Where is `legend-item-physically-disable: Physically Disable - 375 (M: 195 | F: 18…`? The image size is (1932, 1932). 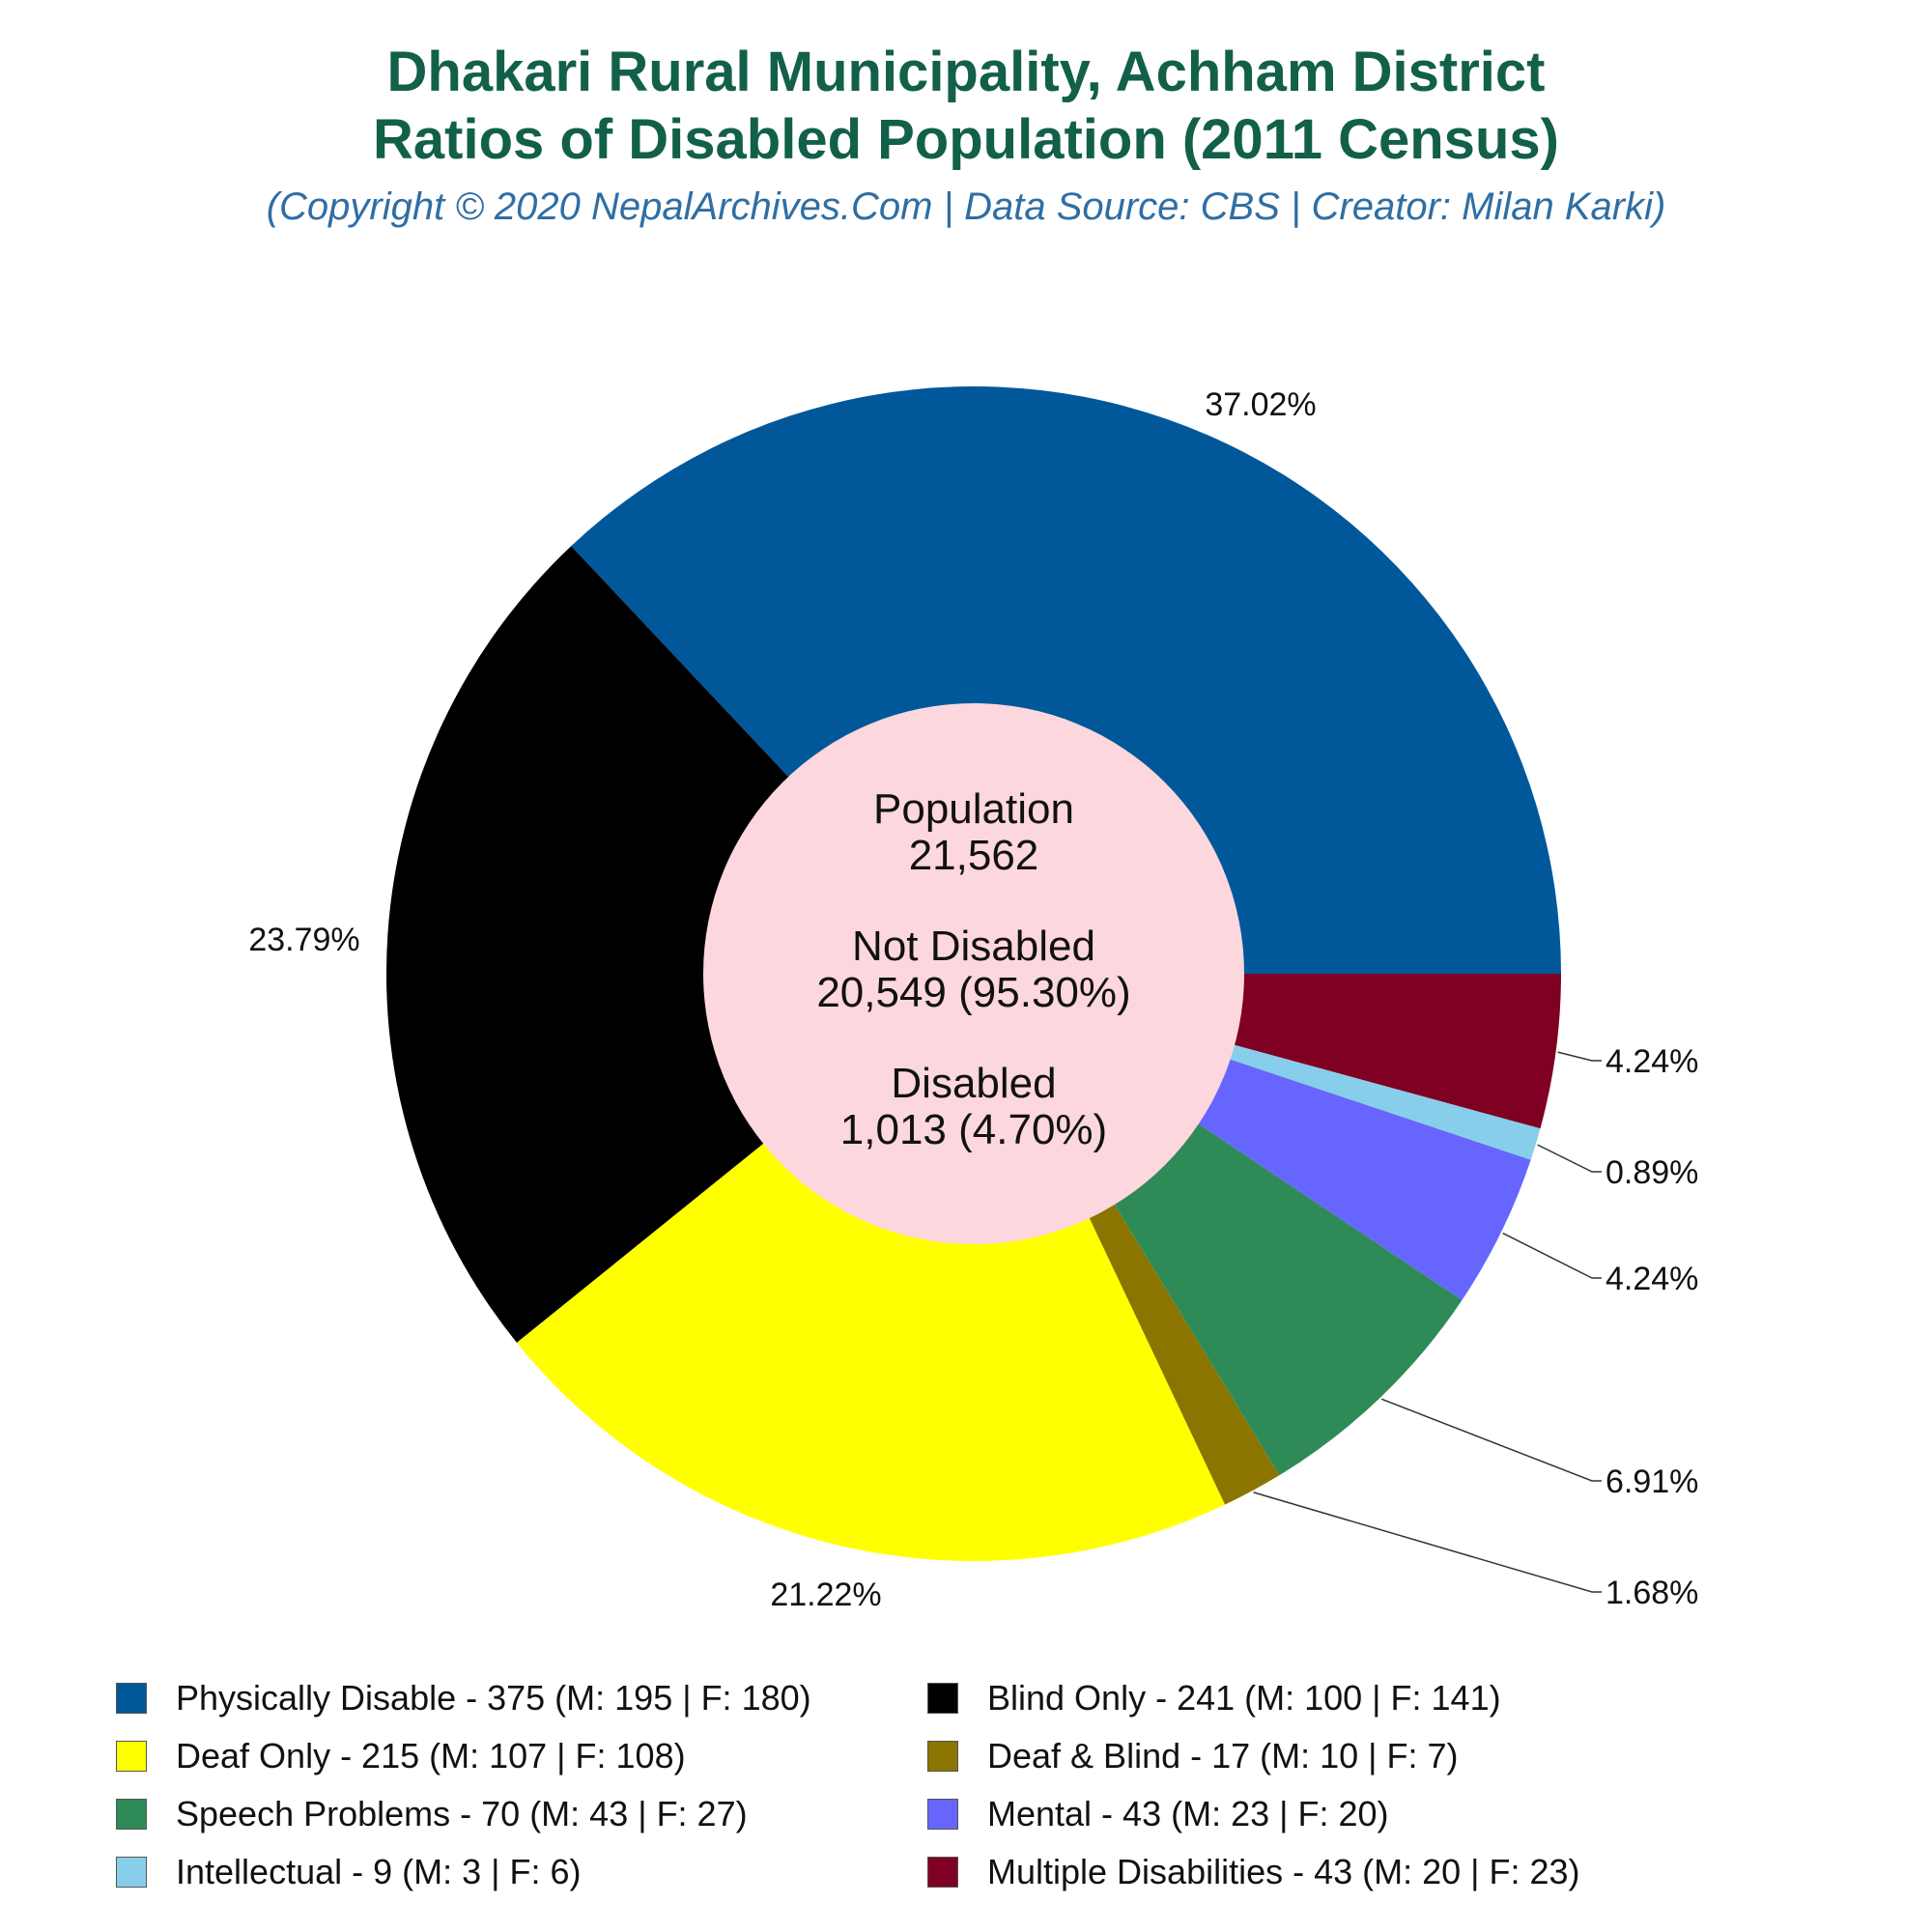 legend-item-physically-disable: Physically Disable - 375 (M: 195 | F: 18… is located at coordinates (521, 1698).